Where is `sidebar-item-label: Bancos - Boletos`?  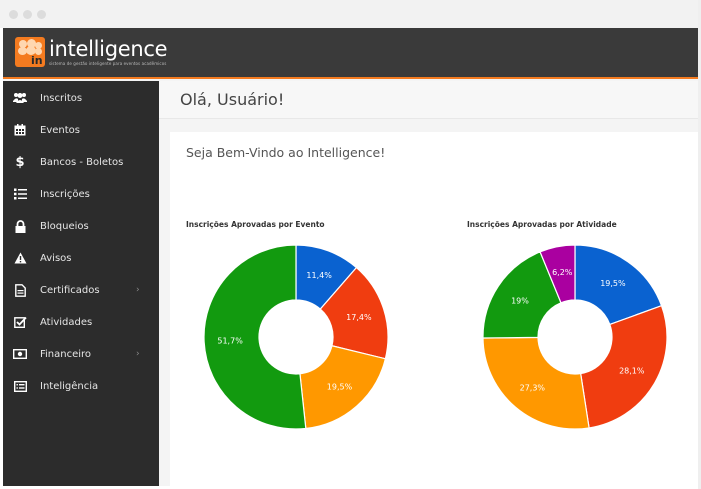 sidebar-item-label: Bancos - Boletos is located at coordinates (82, 162).